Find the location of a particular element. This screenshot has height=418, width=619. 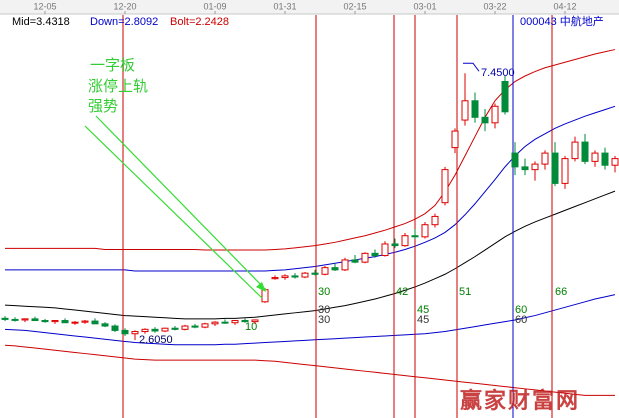

x-tick-label: 04-12 is located at coordinates (564, 6).